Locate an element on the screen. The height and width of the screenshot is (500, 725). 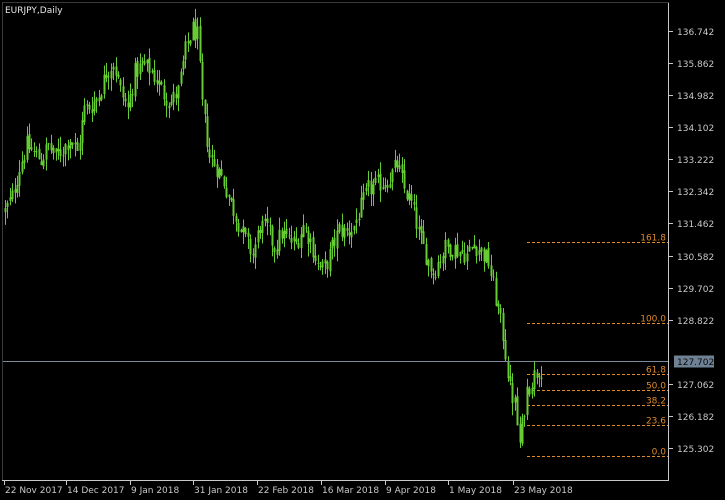
fib-level-label: 161.8 is located at coordinates (653, 239).